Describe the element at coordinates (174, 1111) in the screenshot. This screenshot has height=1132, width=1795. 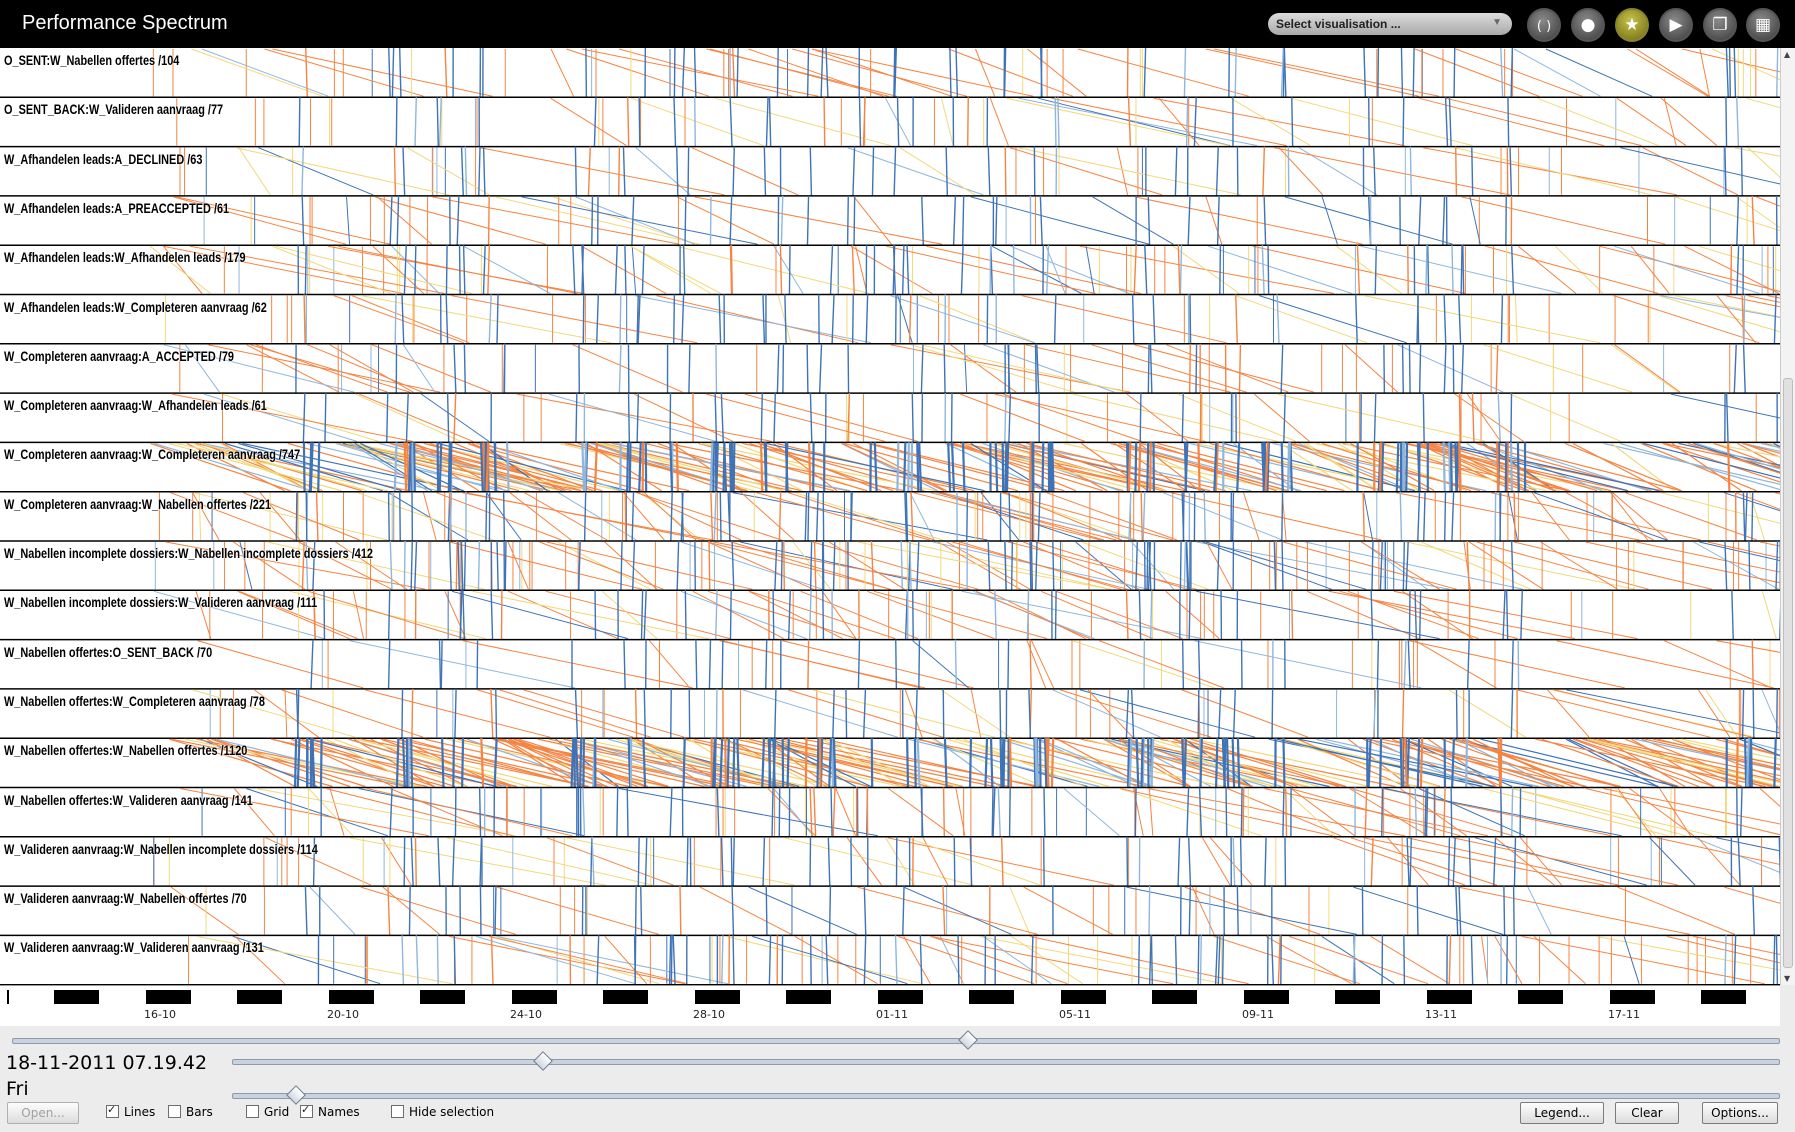
I see `bars-checkbox-box` at that location.